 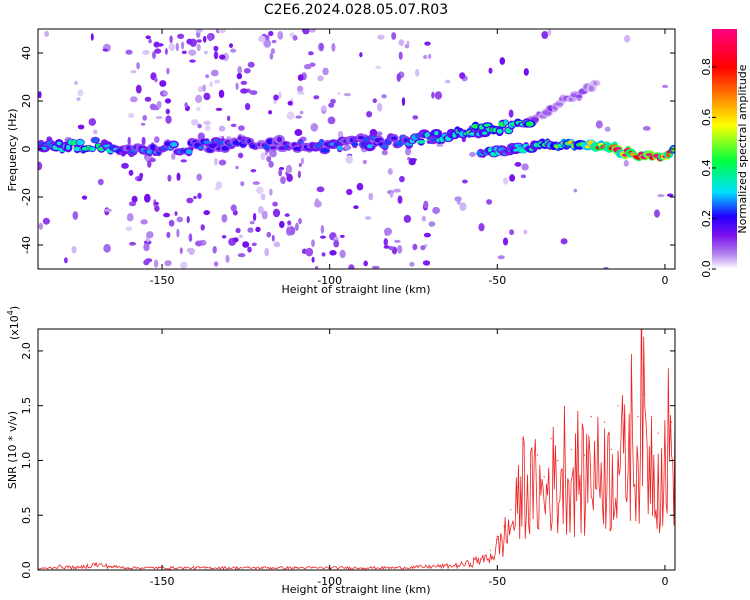 What do you see at coordinates (26, 461) in the screenshot?
I see `y-tick-label: 1.0` at bounding box center [26, 461].